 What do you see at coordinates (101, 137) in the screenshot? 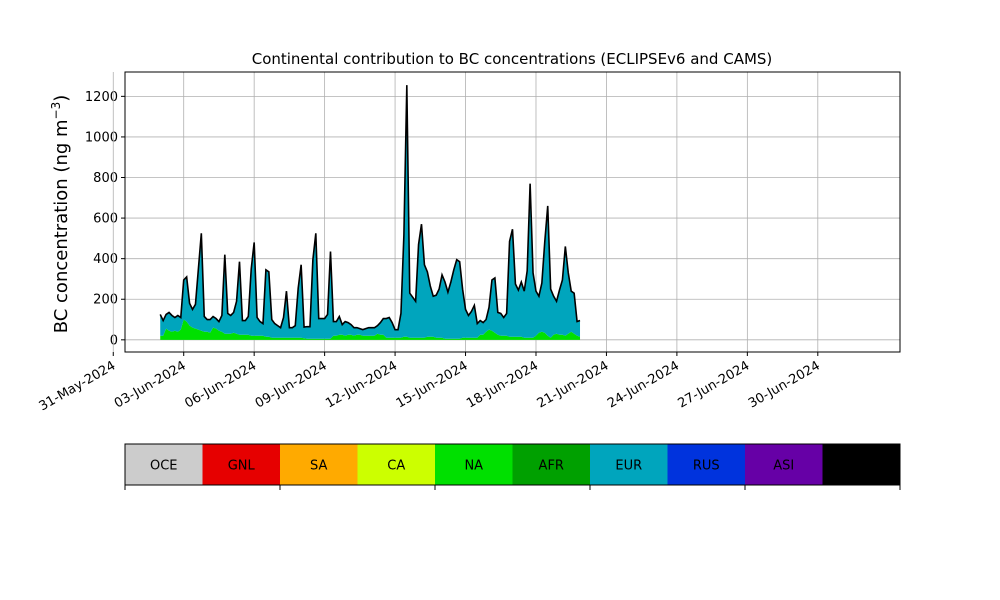
I see `y-tick-label: 1000` at bounding box center [101, 137].